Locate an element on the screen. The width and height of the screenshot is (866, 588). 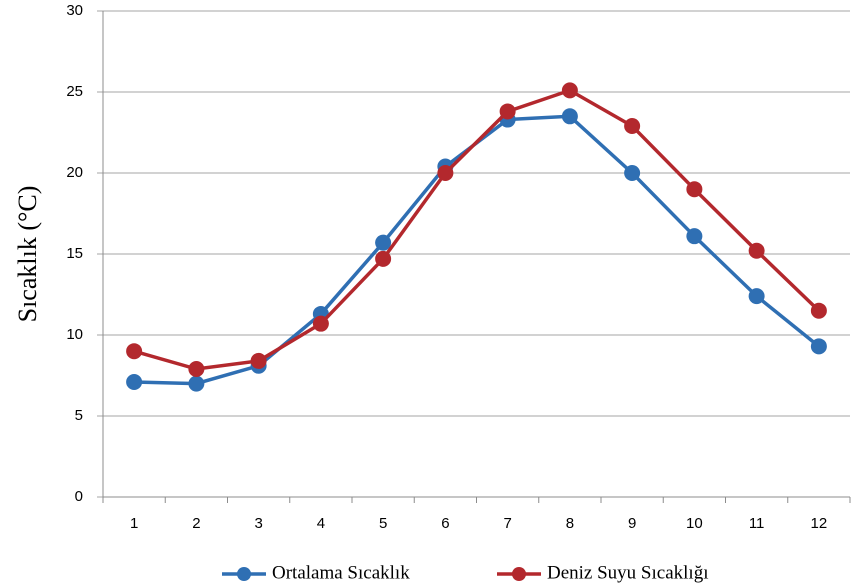
y-tick-label: 30 is located at coordinates (74, 10).